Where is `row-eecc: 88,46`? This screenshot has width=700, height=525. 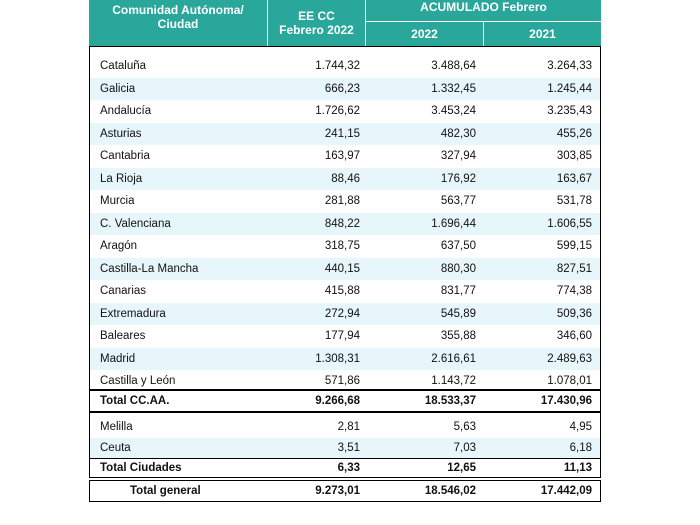
row-eecc: 88,46 is located at coordinates (345, 178).